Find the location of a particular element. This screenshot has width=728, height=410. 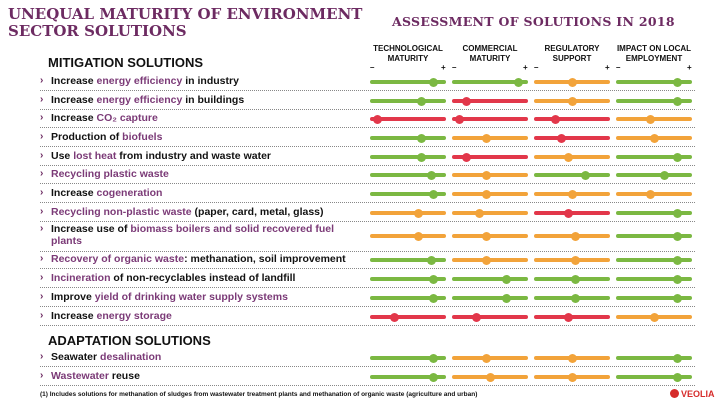

label-text: in industry is located at coordinates (210, 81).